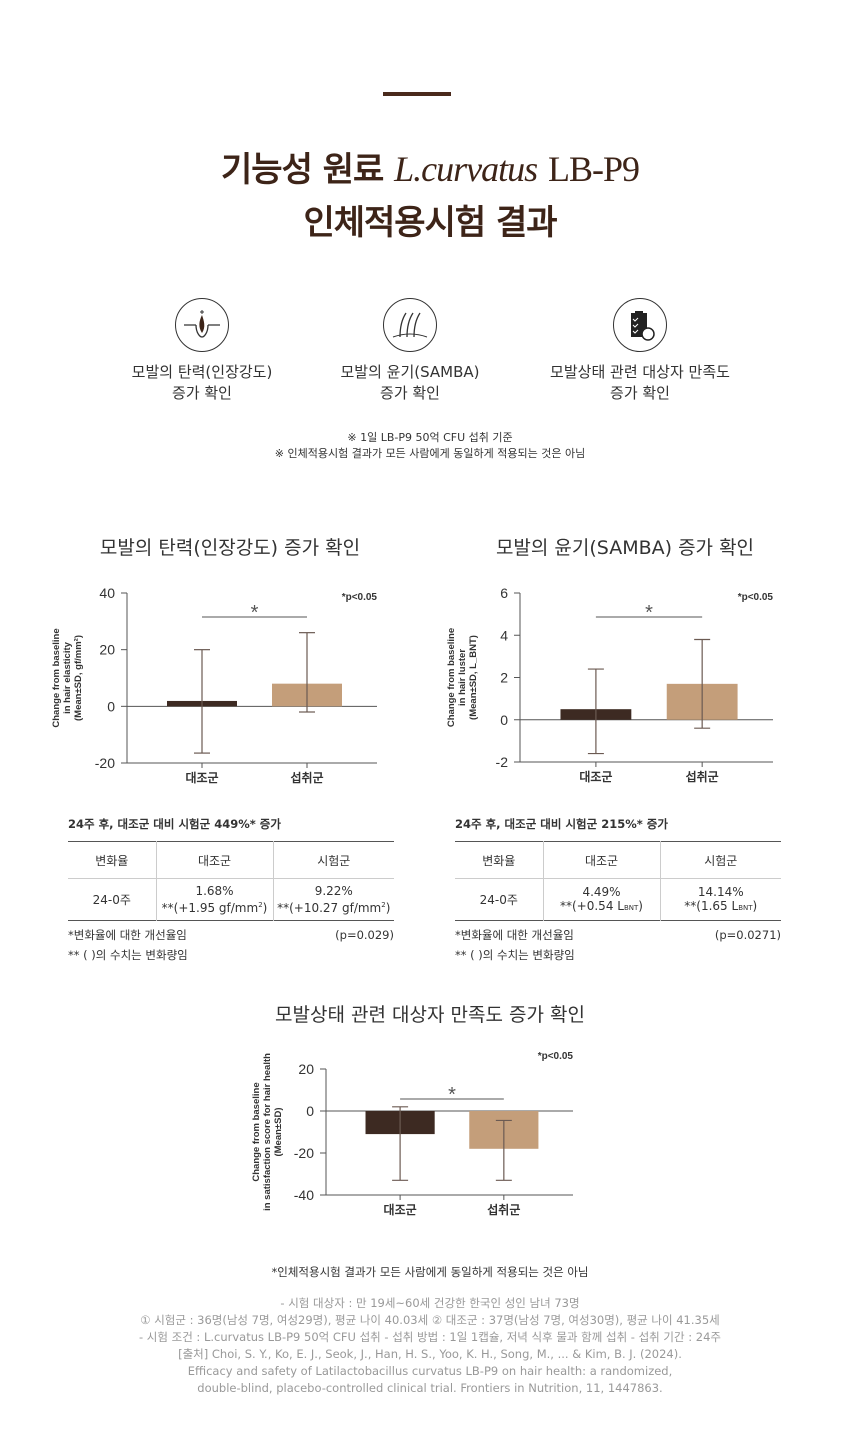 The height and width of the screenshot is (1445, 860). Describe the element at coordinates (430, 1272) in the screenshot. I see `bottom-disclaimer: *인체적용시험 결과가 모든 사람에게 동일하게 적용되는 것은 아님` at that location.